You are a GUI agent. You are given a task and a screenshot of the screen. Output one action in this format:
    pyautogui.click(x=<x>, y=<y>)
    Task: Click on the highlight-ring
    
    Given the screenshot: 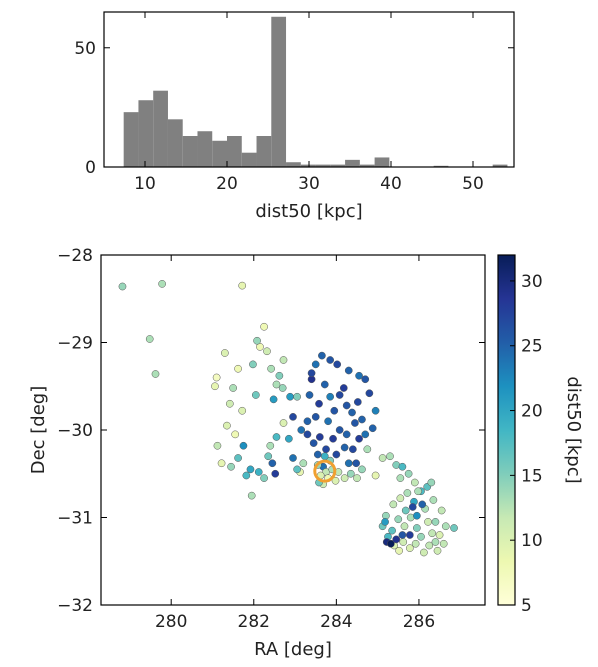 What is the action you would take?
    pyautogui.click(x=325, y=471)
    